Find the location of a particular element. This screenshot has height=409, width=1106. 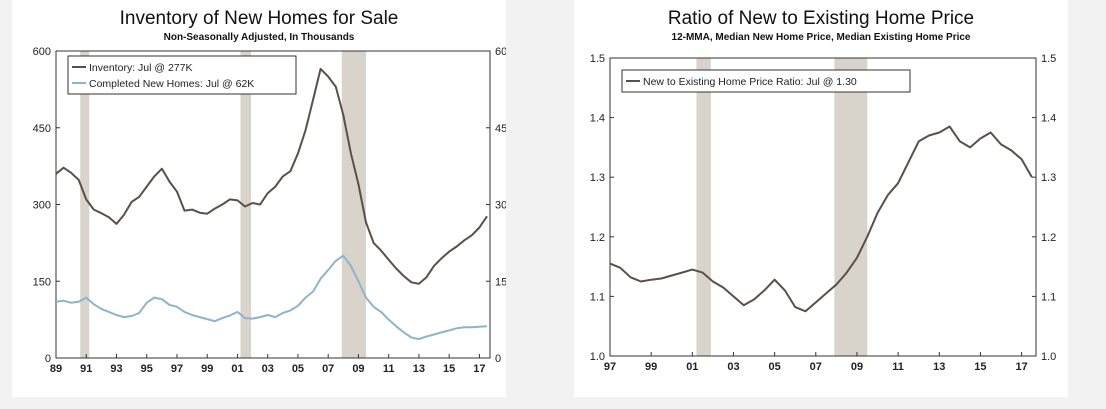

chart-subtitle: Non-Seasonally Adjusted, In Thousands is located at coordinates (259, 37).